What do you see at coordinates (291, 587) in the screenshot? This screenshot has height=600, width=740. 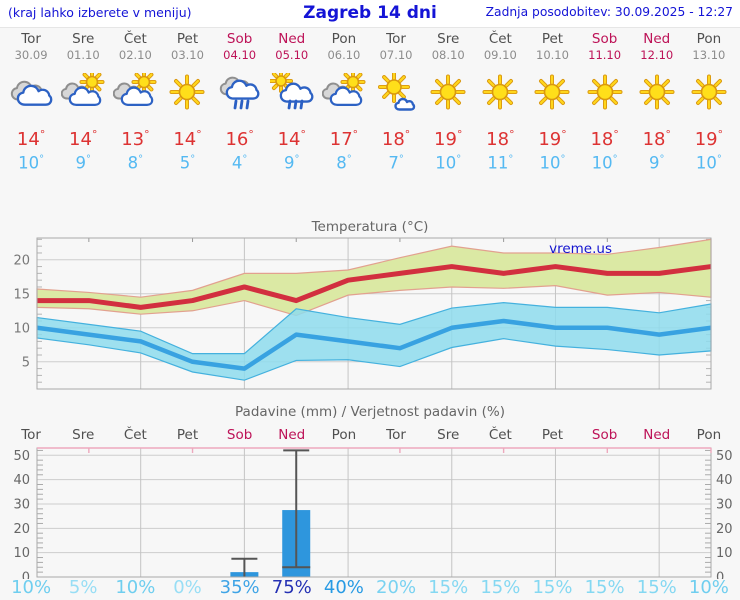 I see `probability-label: 75%` at bounding box center [291, 587].